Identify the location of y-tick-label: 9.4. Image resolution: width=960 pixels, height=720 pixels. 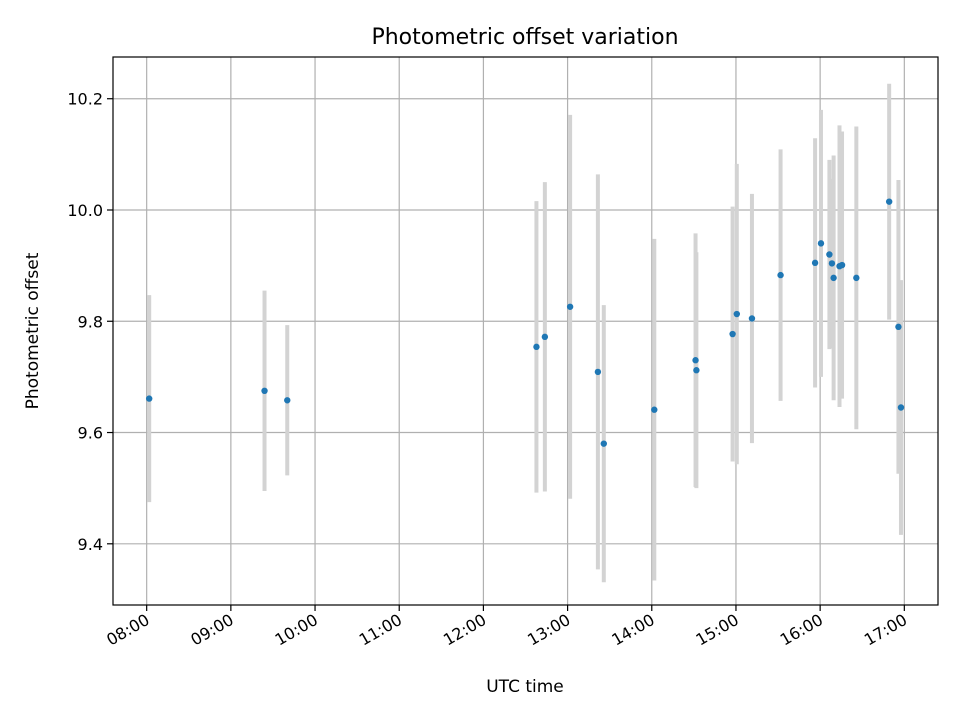
(90, 544).